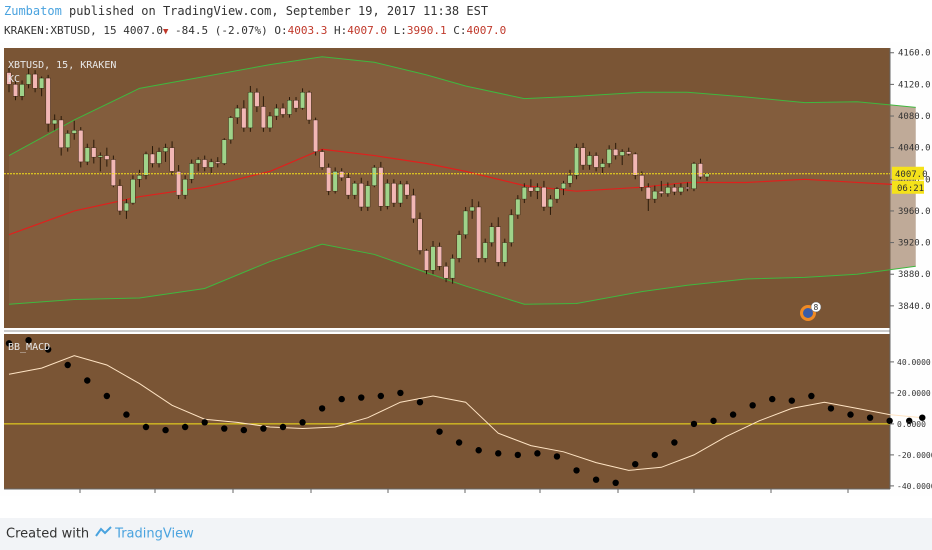 The height and width of the screenshot is (550, 932). What do you see at coordinates (165, 32) in the screenshot?
I see `down-arrow-icon: ▼` at bounding box center [165, 32].